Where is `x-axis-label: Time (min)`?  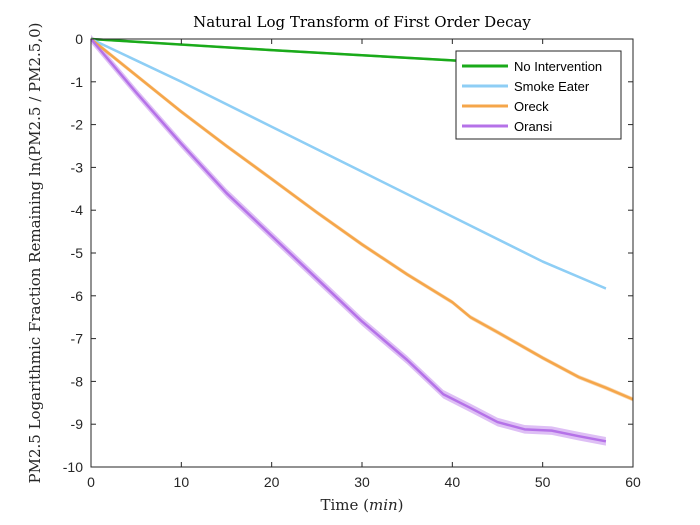 x-axis-label: Time (min) is located at coordinates (361, 505).